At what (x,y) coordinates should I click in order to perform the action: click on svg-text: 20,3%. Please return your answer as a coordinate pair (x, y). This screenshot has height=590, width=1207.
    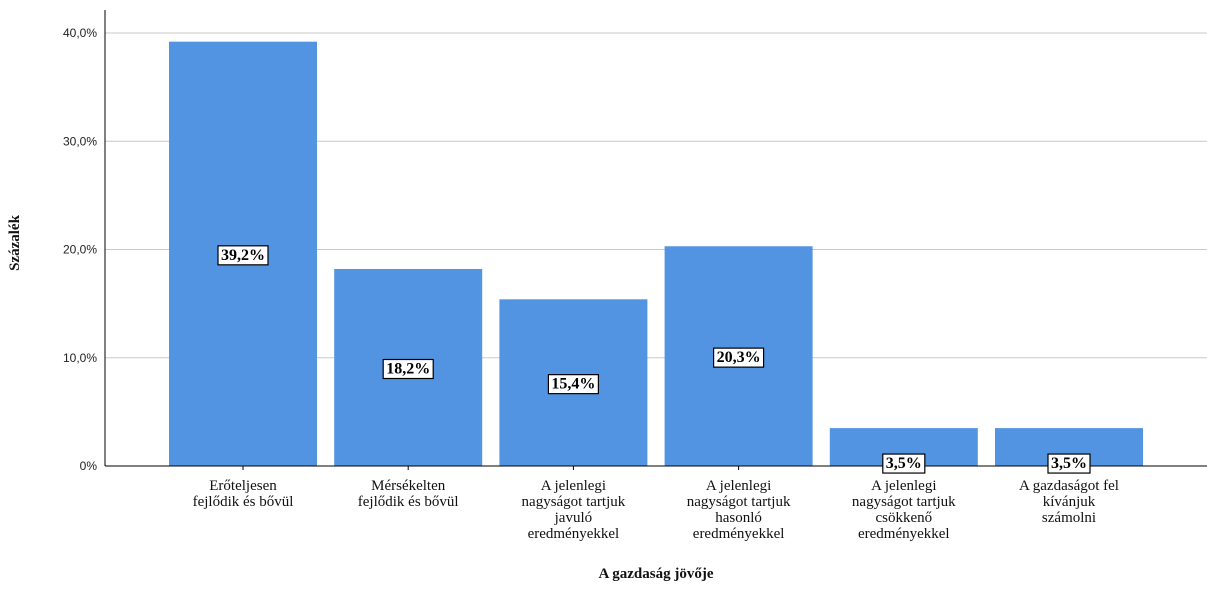
    Looking at the image, I should click on (739, 357).